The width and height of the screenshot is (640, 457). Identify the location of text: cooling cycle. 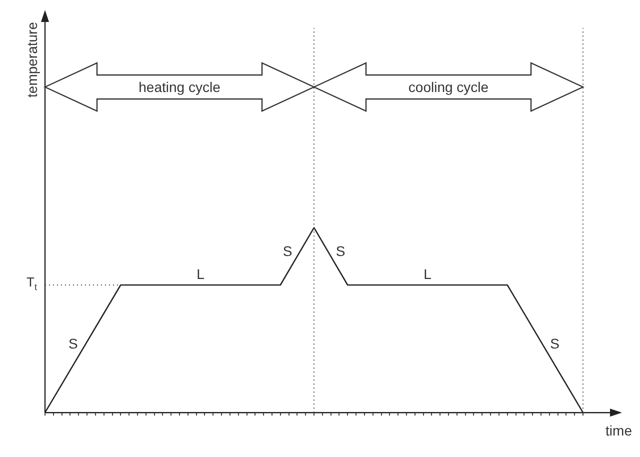
(448, 87).